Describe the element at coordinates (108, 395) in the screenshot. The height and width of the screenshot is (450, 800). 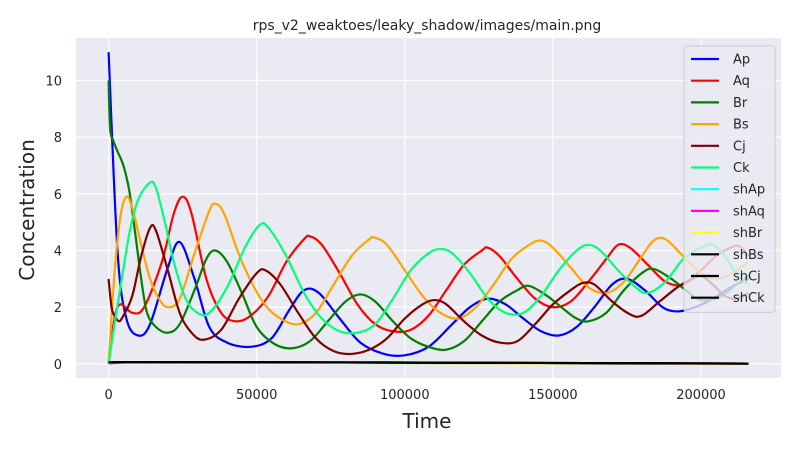
I see `x-tick-label: 0` at that location.